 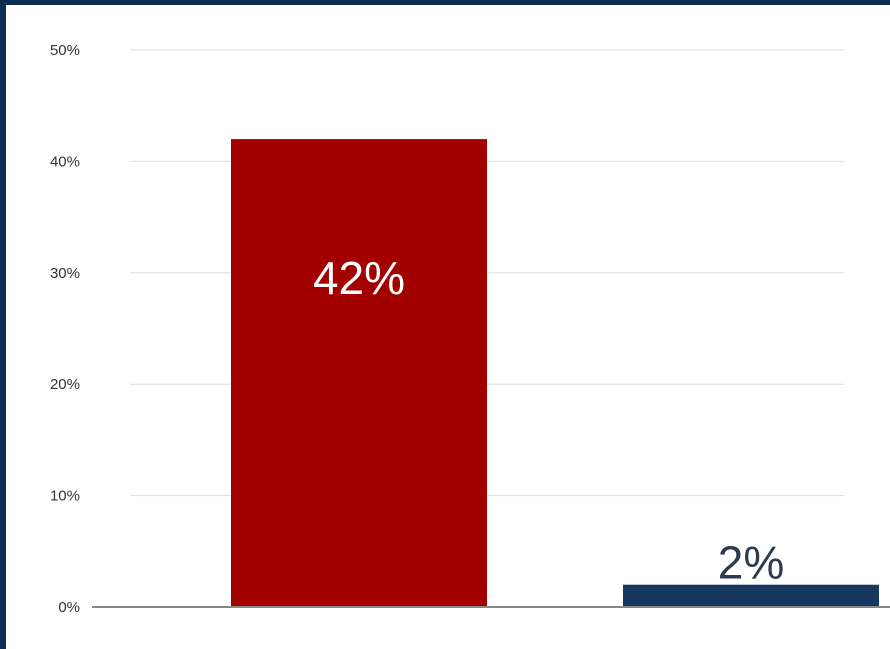 What do you see at coordinates (65, 273) in the screenshot?
I see `y-tick-label-3: 30%` at bounding box center [65, 273].